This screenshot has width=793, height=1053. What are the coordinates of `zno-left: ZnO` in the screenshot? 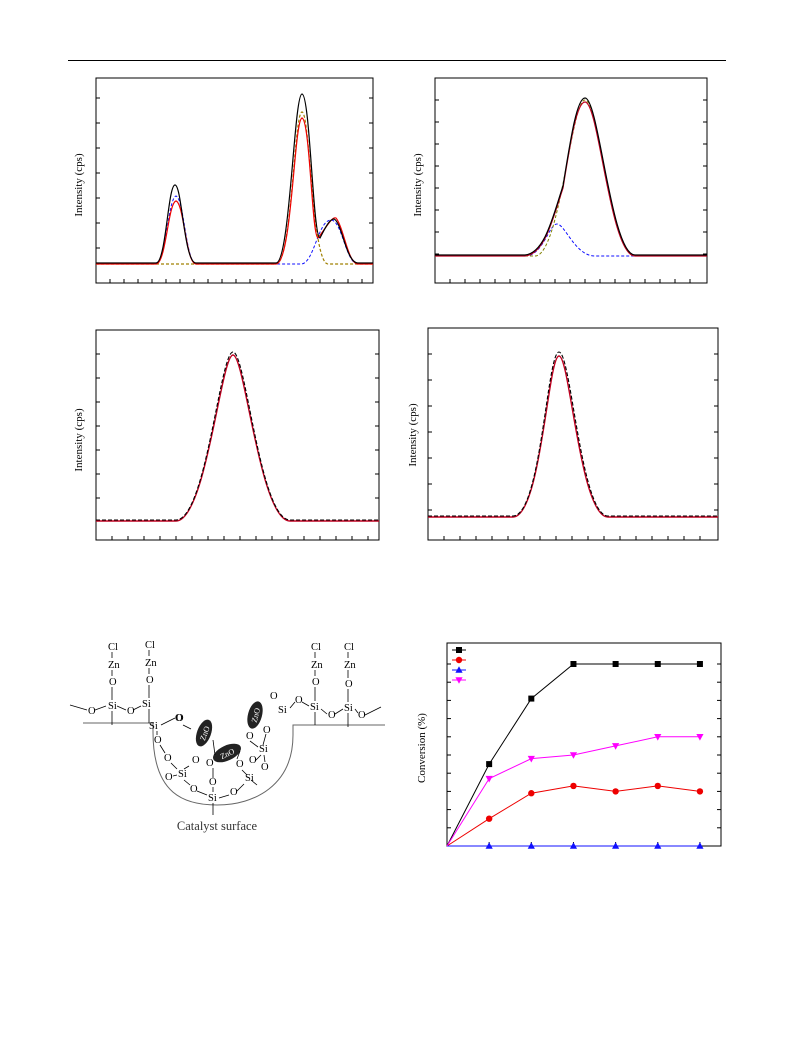 It's located at (204, 733).